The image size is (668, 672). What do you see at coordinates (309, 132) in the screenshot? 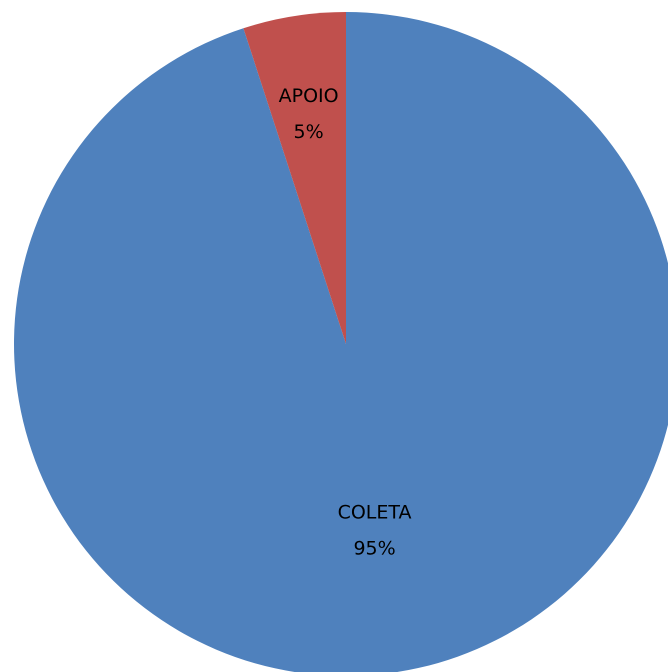
I see `data-label-apoio-percent: 5%` at bounding box center [309, 132].